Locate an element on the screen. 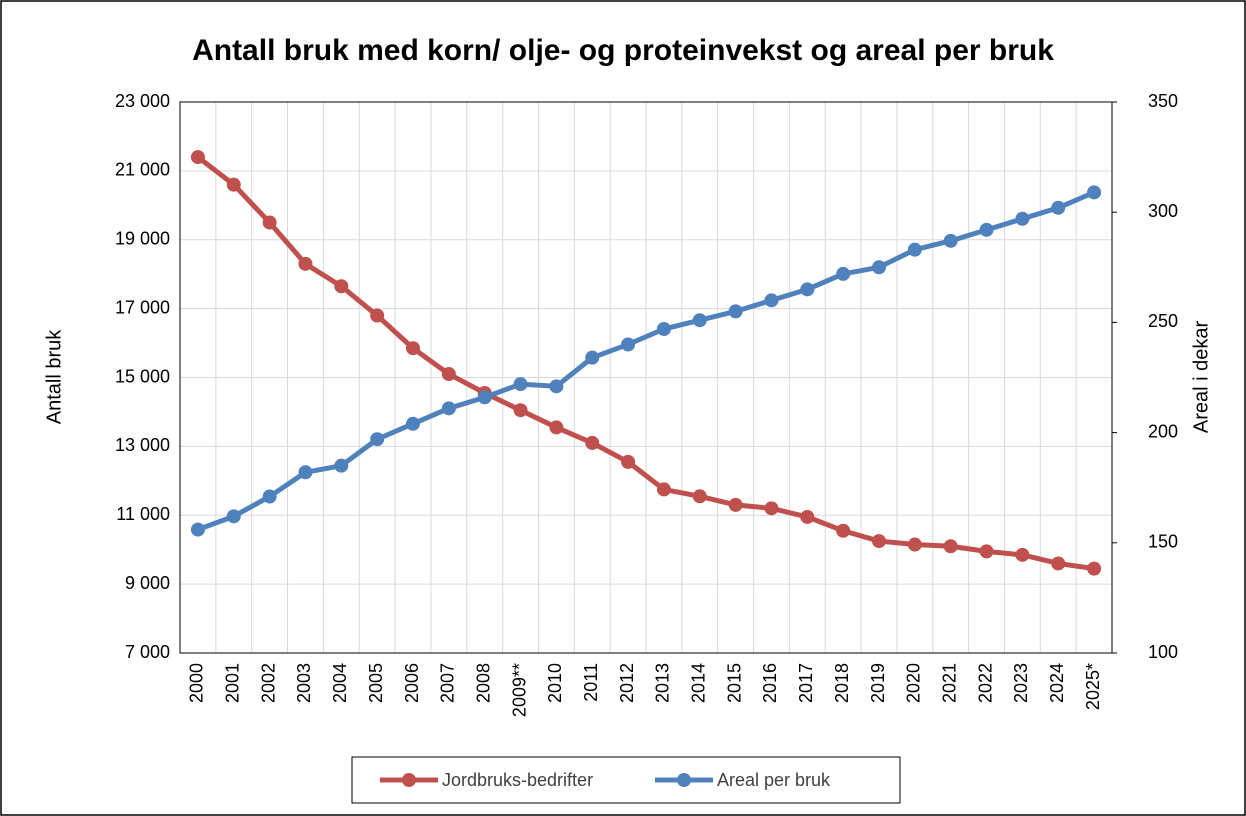  x-tick-label: 2007 is located at coordinates (448, 683).